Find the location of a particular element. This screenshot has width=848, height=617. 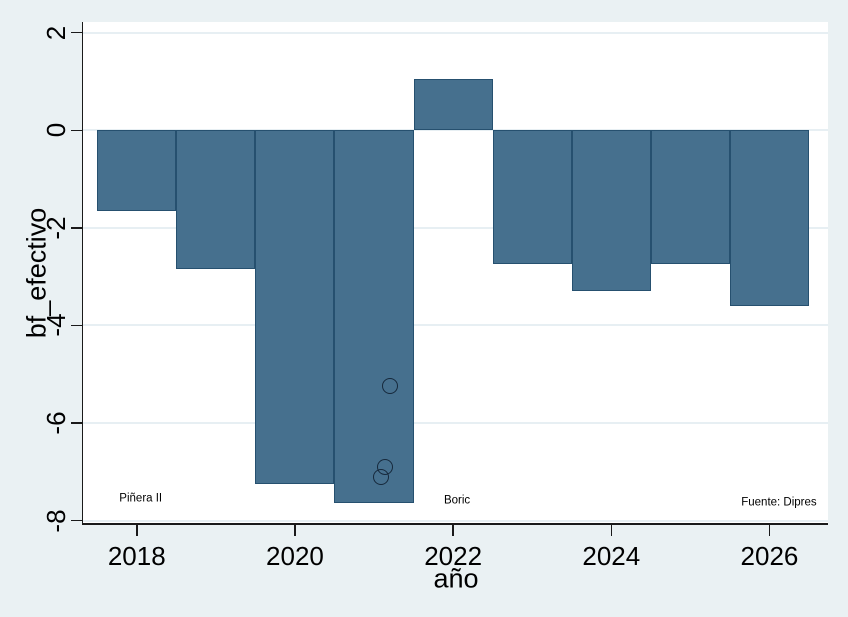

bar-2018 is located at coordinates (137, 170).